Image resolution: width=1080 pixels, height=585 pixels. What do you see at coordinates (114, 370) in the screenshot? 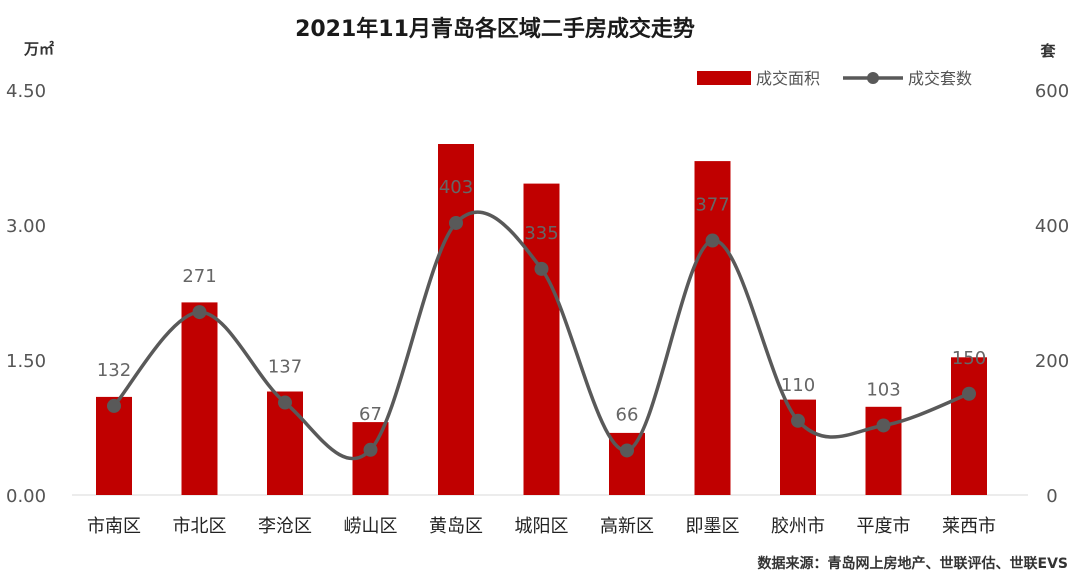
I see `data-label: 132` at bounding box center [114, 370].